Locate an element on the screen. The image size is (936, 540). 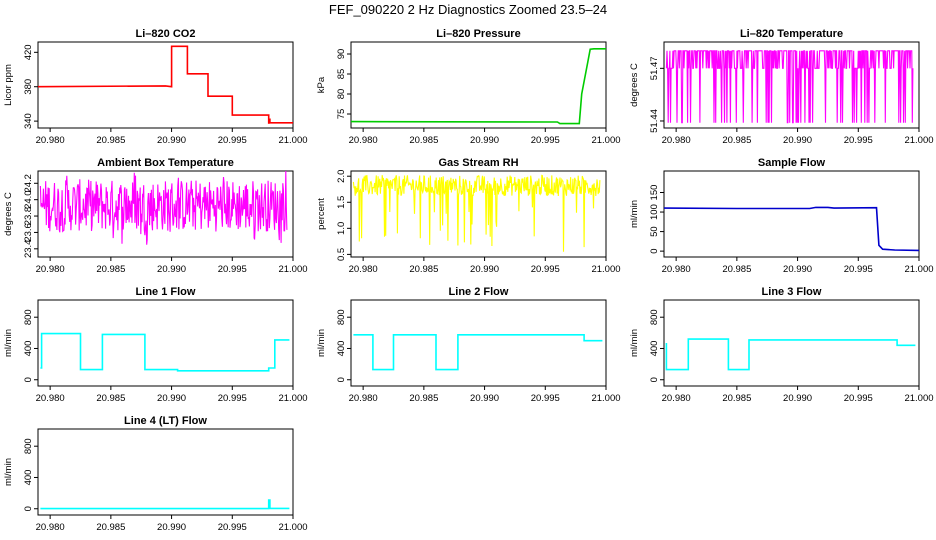
y-tick-label: 23.4 is located at coordinates (28, 249).